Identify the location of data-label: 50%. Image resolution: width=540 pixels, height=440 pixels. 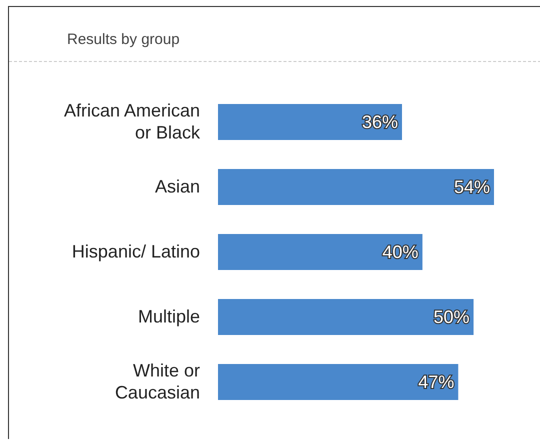
(452, 317).